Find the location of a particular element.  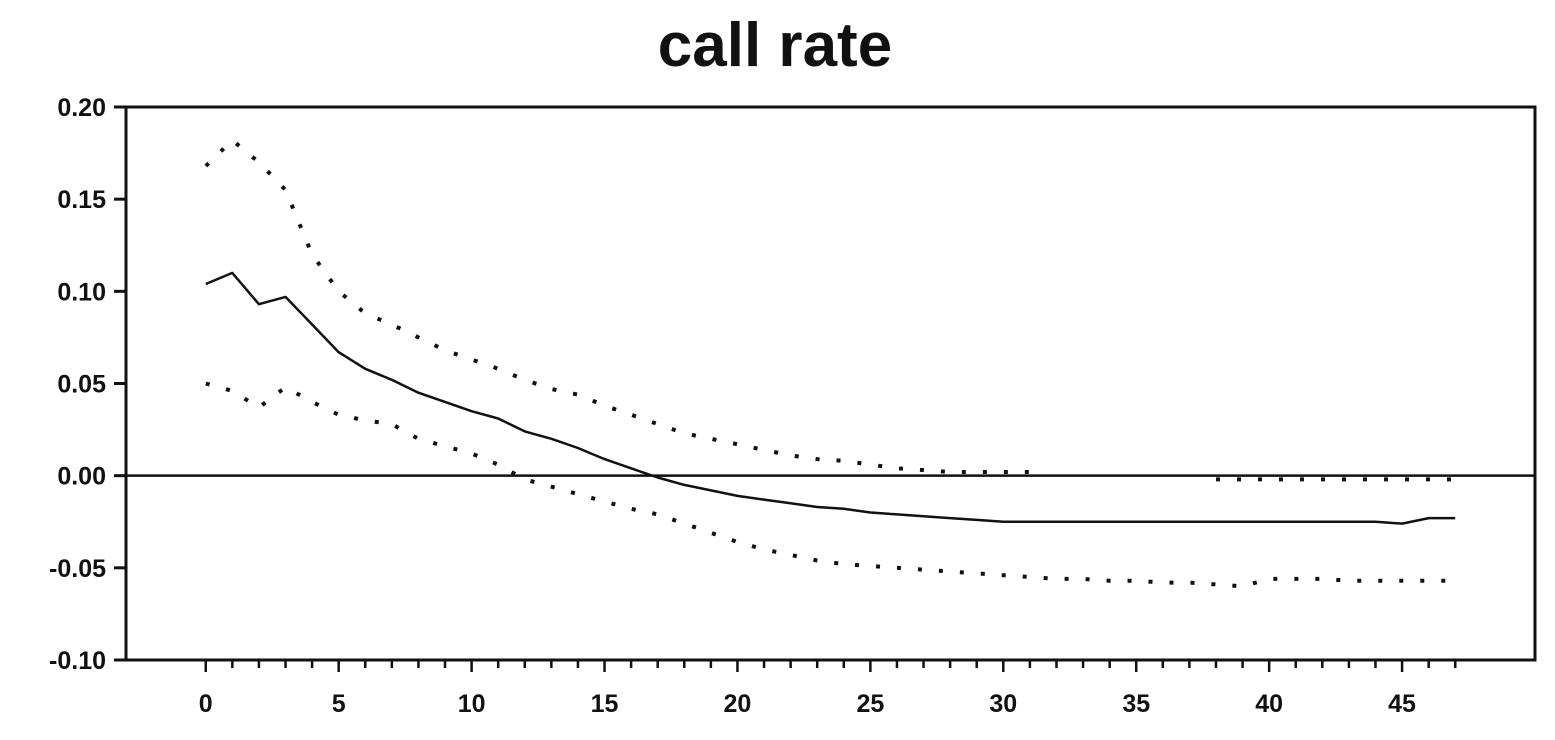

chart-title: call rate is located at coordinates (775, 45).